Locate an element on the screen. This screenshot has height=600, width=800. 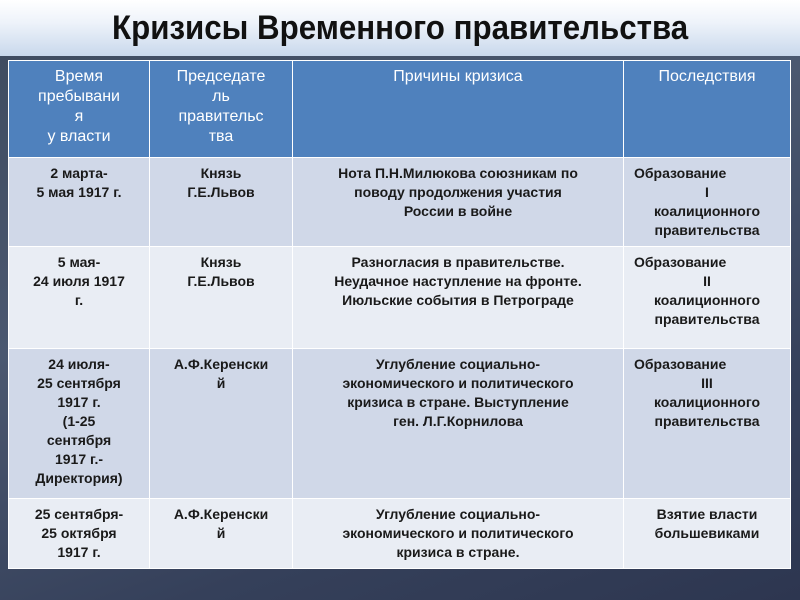
consequences-rest: I коалиционного правительства is located at coordinates (707, 211).